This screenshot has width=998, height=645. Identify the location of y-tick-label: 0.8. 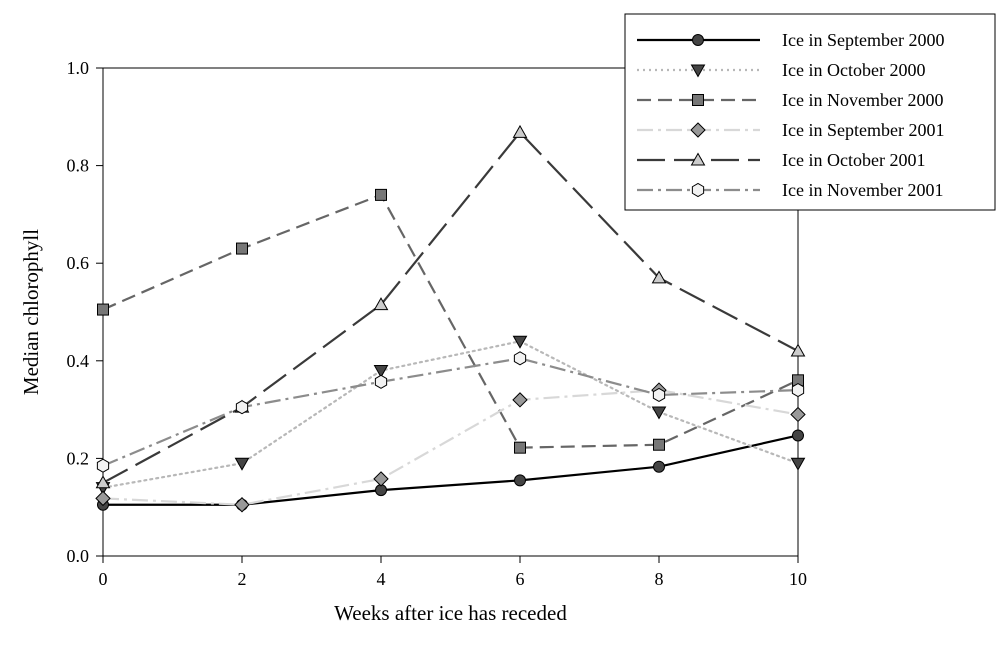
(78, 166).